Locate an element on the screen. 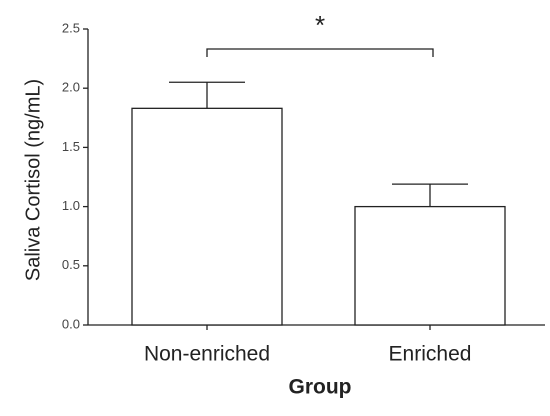  y-tick-label: 1.5 is located at coordinates (71, 146).